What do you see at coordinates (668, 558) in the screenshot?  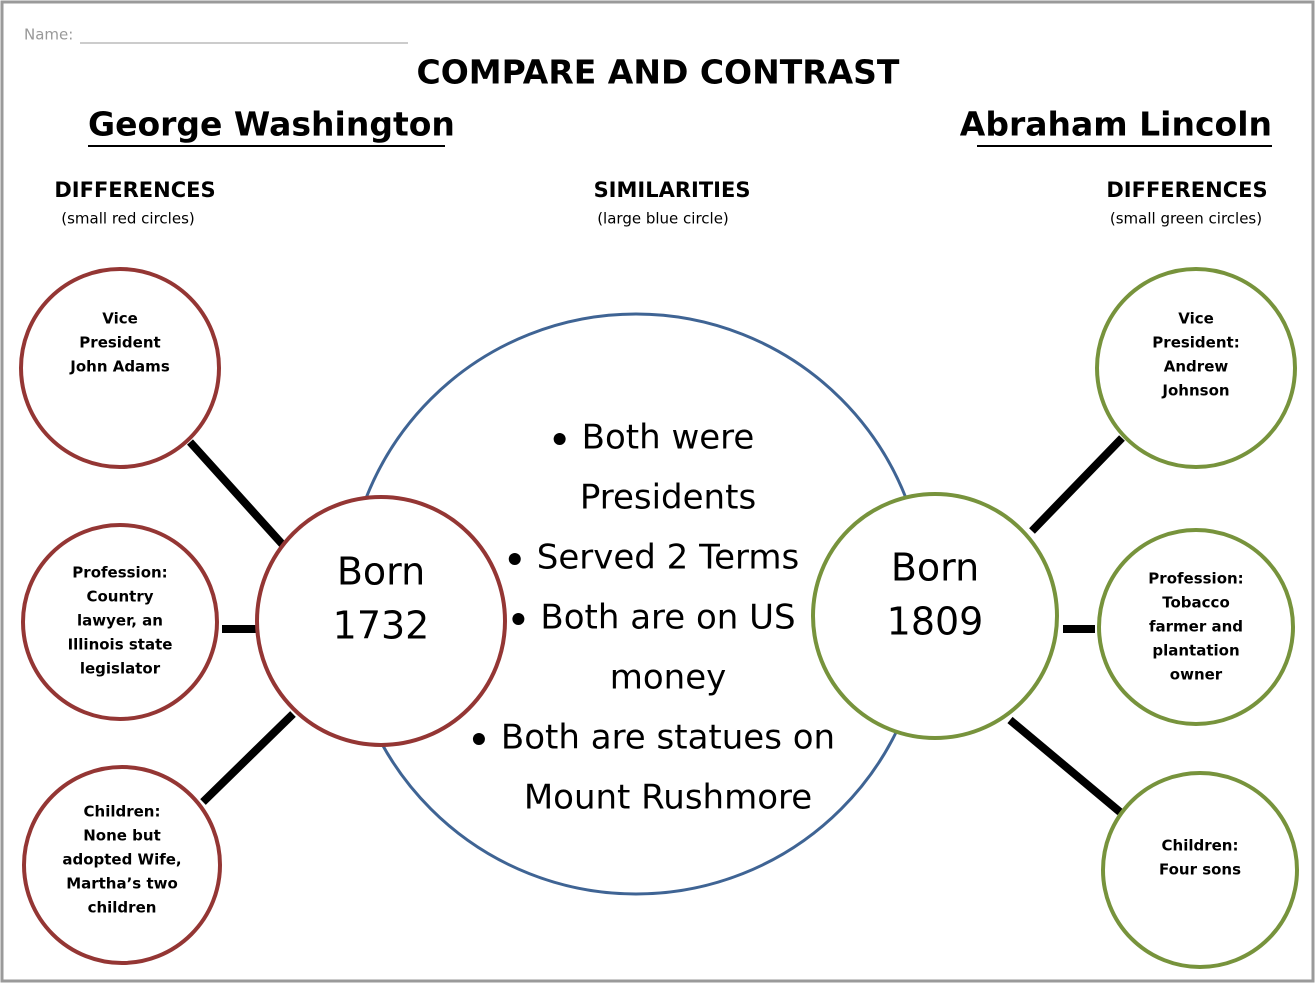 I see `similarity-text: Served 2 Terms` at bounding box center [668, 558].